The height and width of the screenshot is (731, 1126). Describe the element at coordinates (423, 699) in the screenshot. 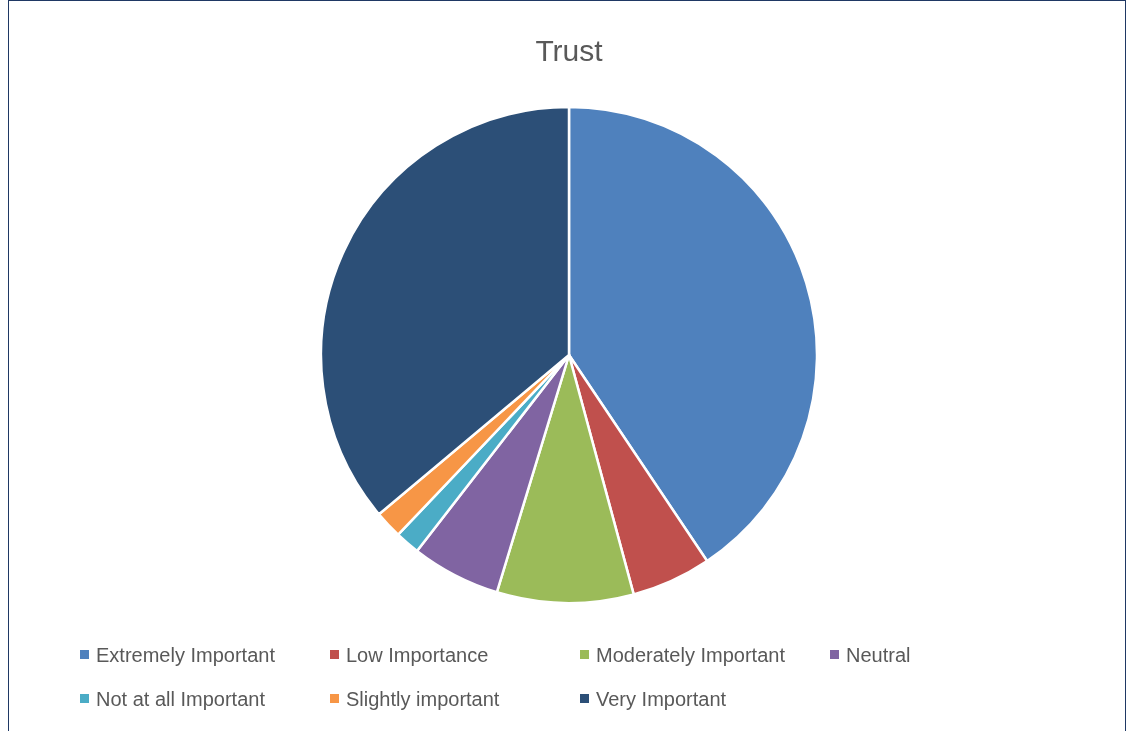

I see `legend-label: Slightly important` at that location.